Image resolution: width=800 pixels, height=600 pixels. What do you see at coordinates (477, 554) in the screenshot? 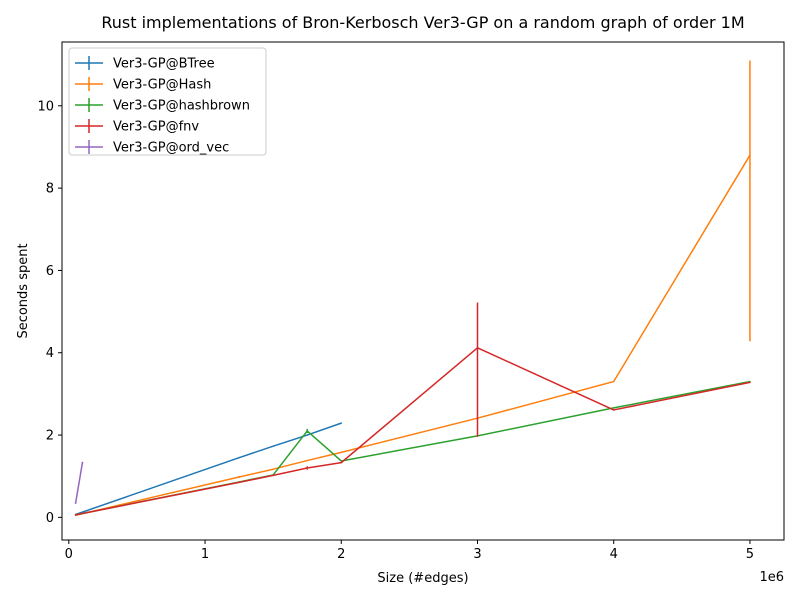
I see `x-tick-label: 3` at bounding box center [477, 554].